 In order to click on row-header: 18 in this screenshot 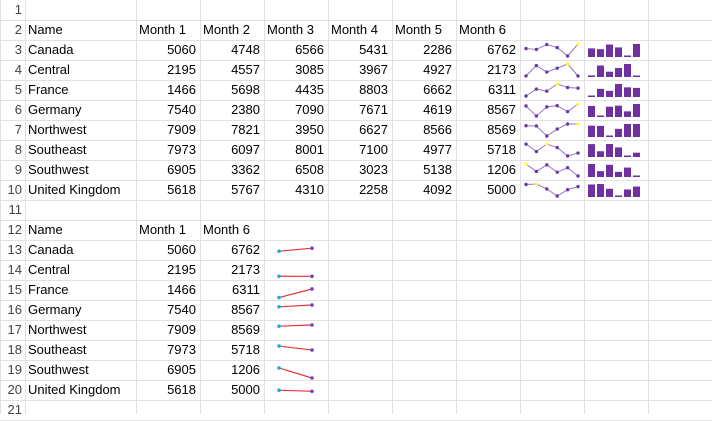, I will do `click(11, 350)`.